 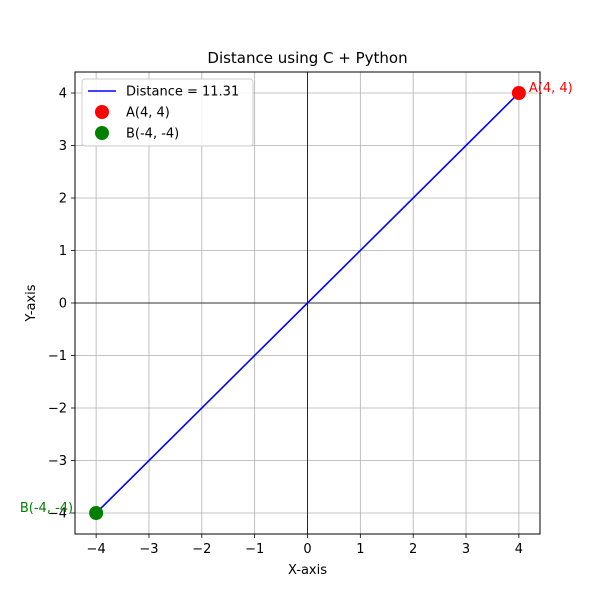 I want to click on chart-title: Distance using C + Python, so click(x=307, y=58).